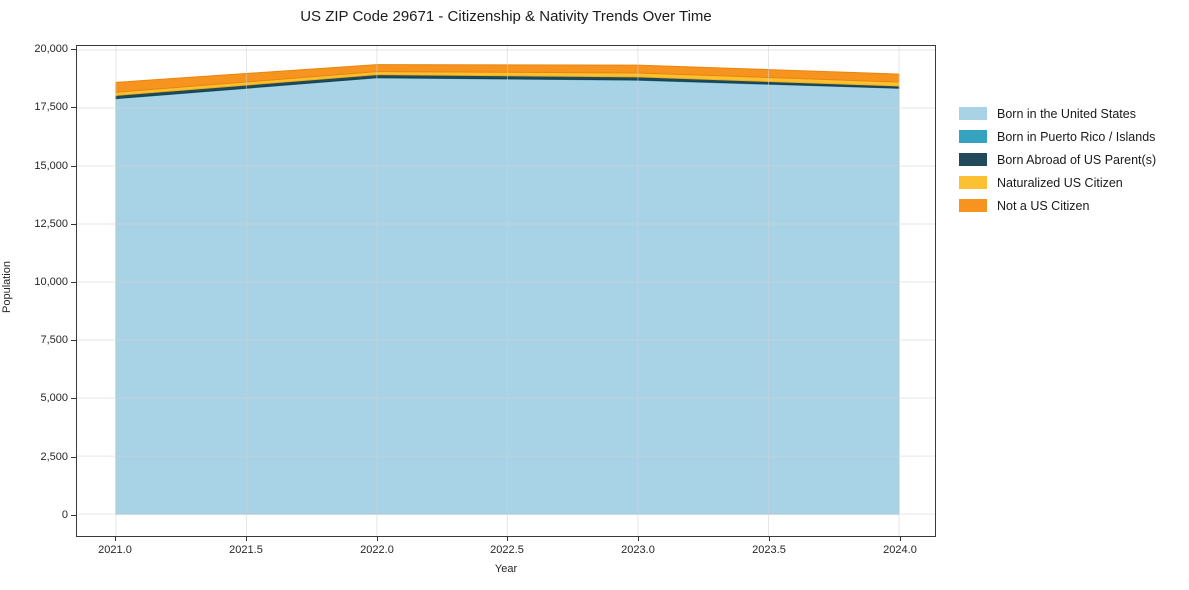 The image size is (1189, 590). I want to click on legend-swatch-born-in-the-united-states, so click(973, 113).